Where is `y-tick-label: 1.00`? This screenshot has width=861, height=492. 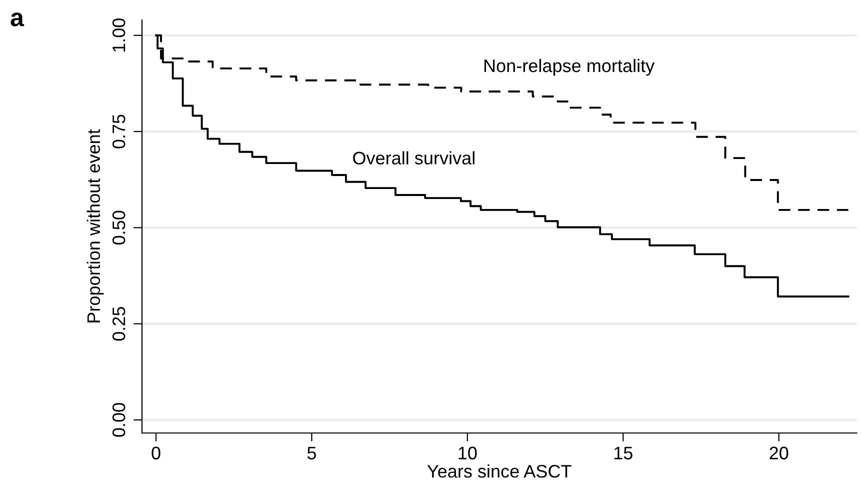
y-tick-label: 1.00 is located at coordinates (119, 35).